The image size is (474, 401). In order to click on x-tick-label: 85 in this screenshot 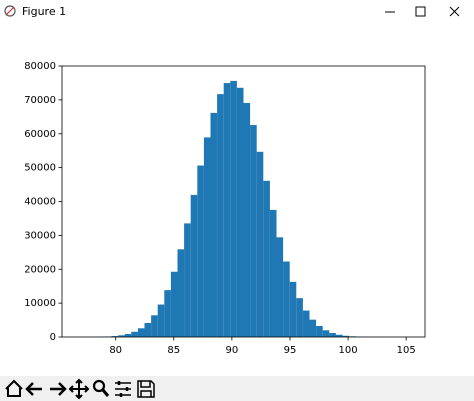, I will do `click(173, 350)`.